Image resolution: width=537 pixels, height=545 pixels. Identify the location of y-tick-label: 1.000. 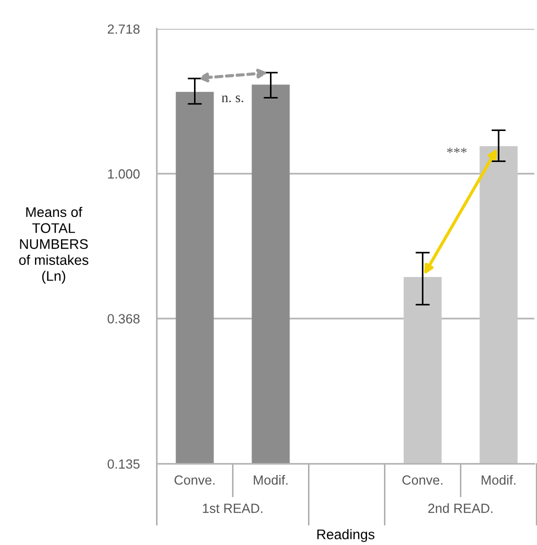
(124, 174).